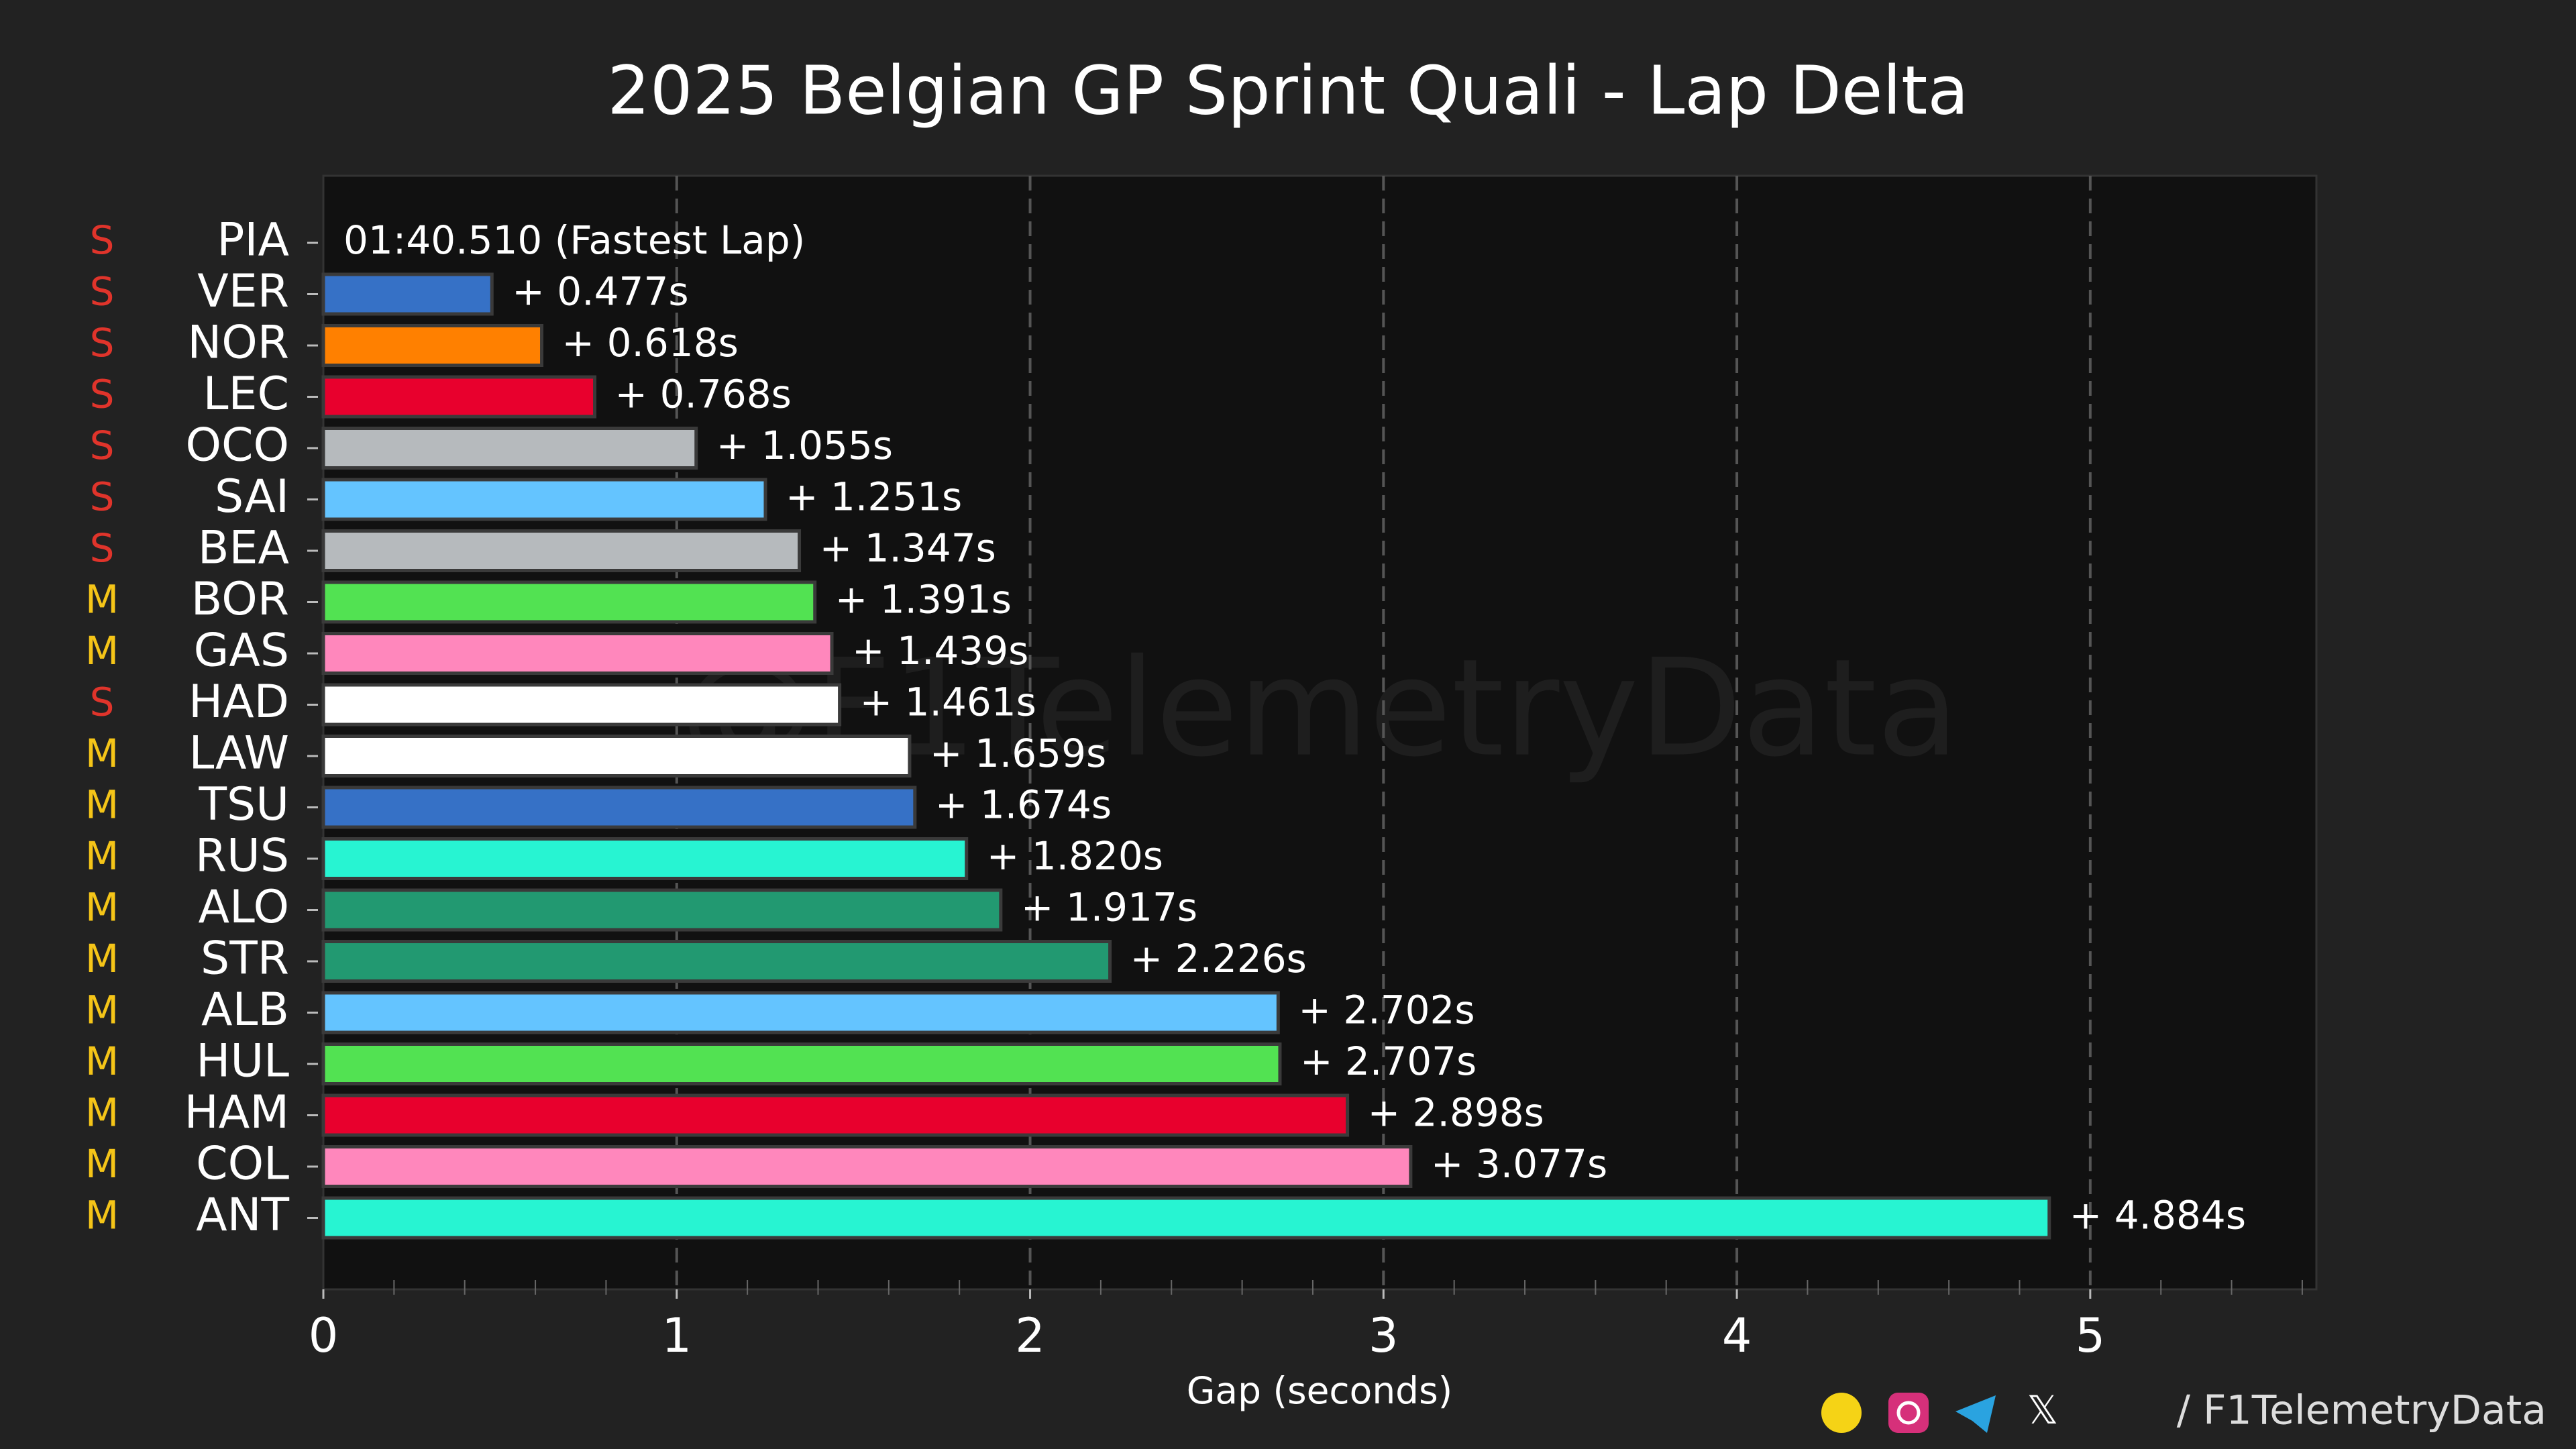 Image resolution: width=2576 pixels, height=1449 pixels. I want to click on value-label: + 0.618s, so click(650, 343).